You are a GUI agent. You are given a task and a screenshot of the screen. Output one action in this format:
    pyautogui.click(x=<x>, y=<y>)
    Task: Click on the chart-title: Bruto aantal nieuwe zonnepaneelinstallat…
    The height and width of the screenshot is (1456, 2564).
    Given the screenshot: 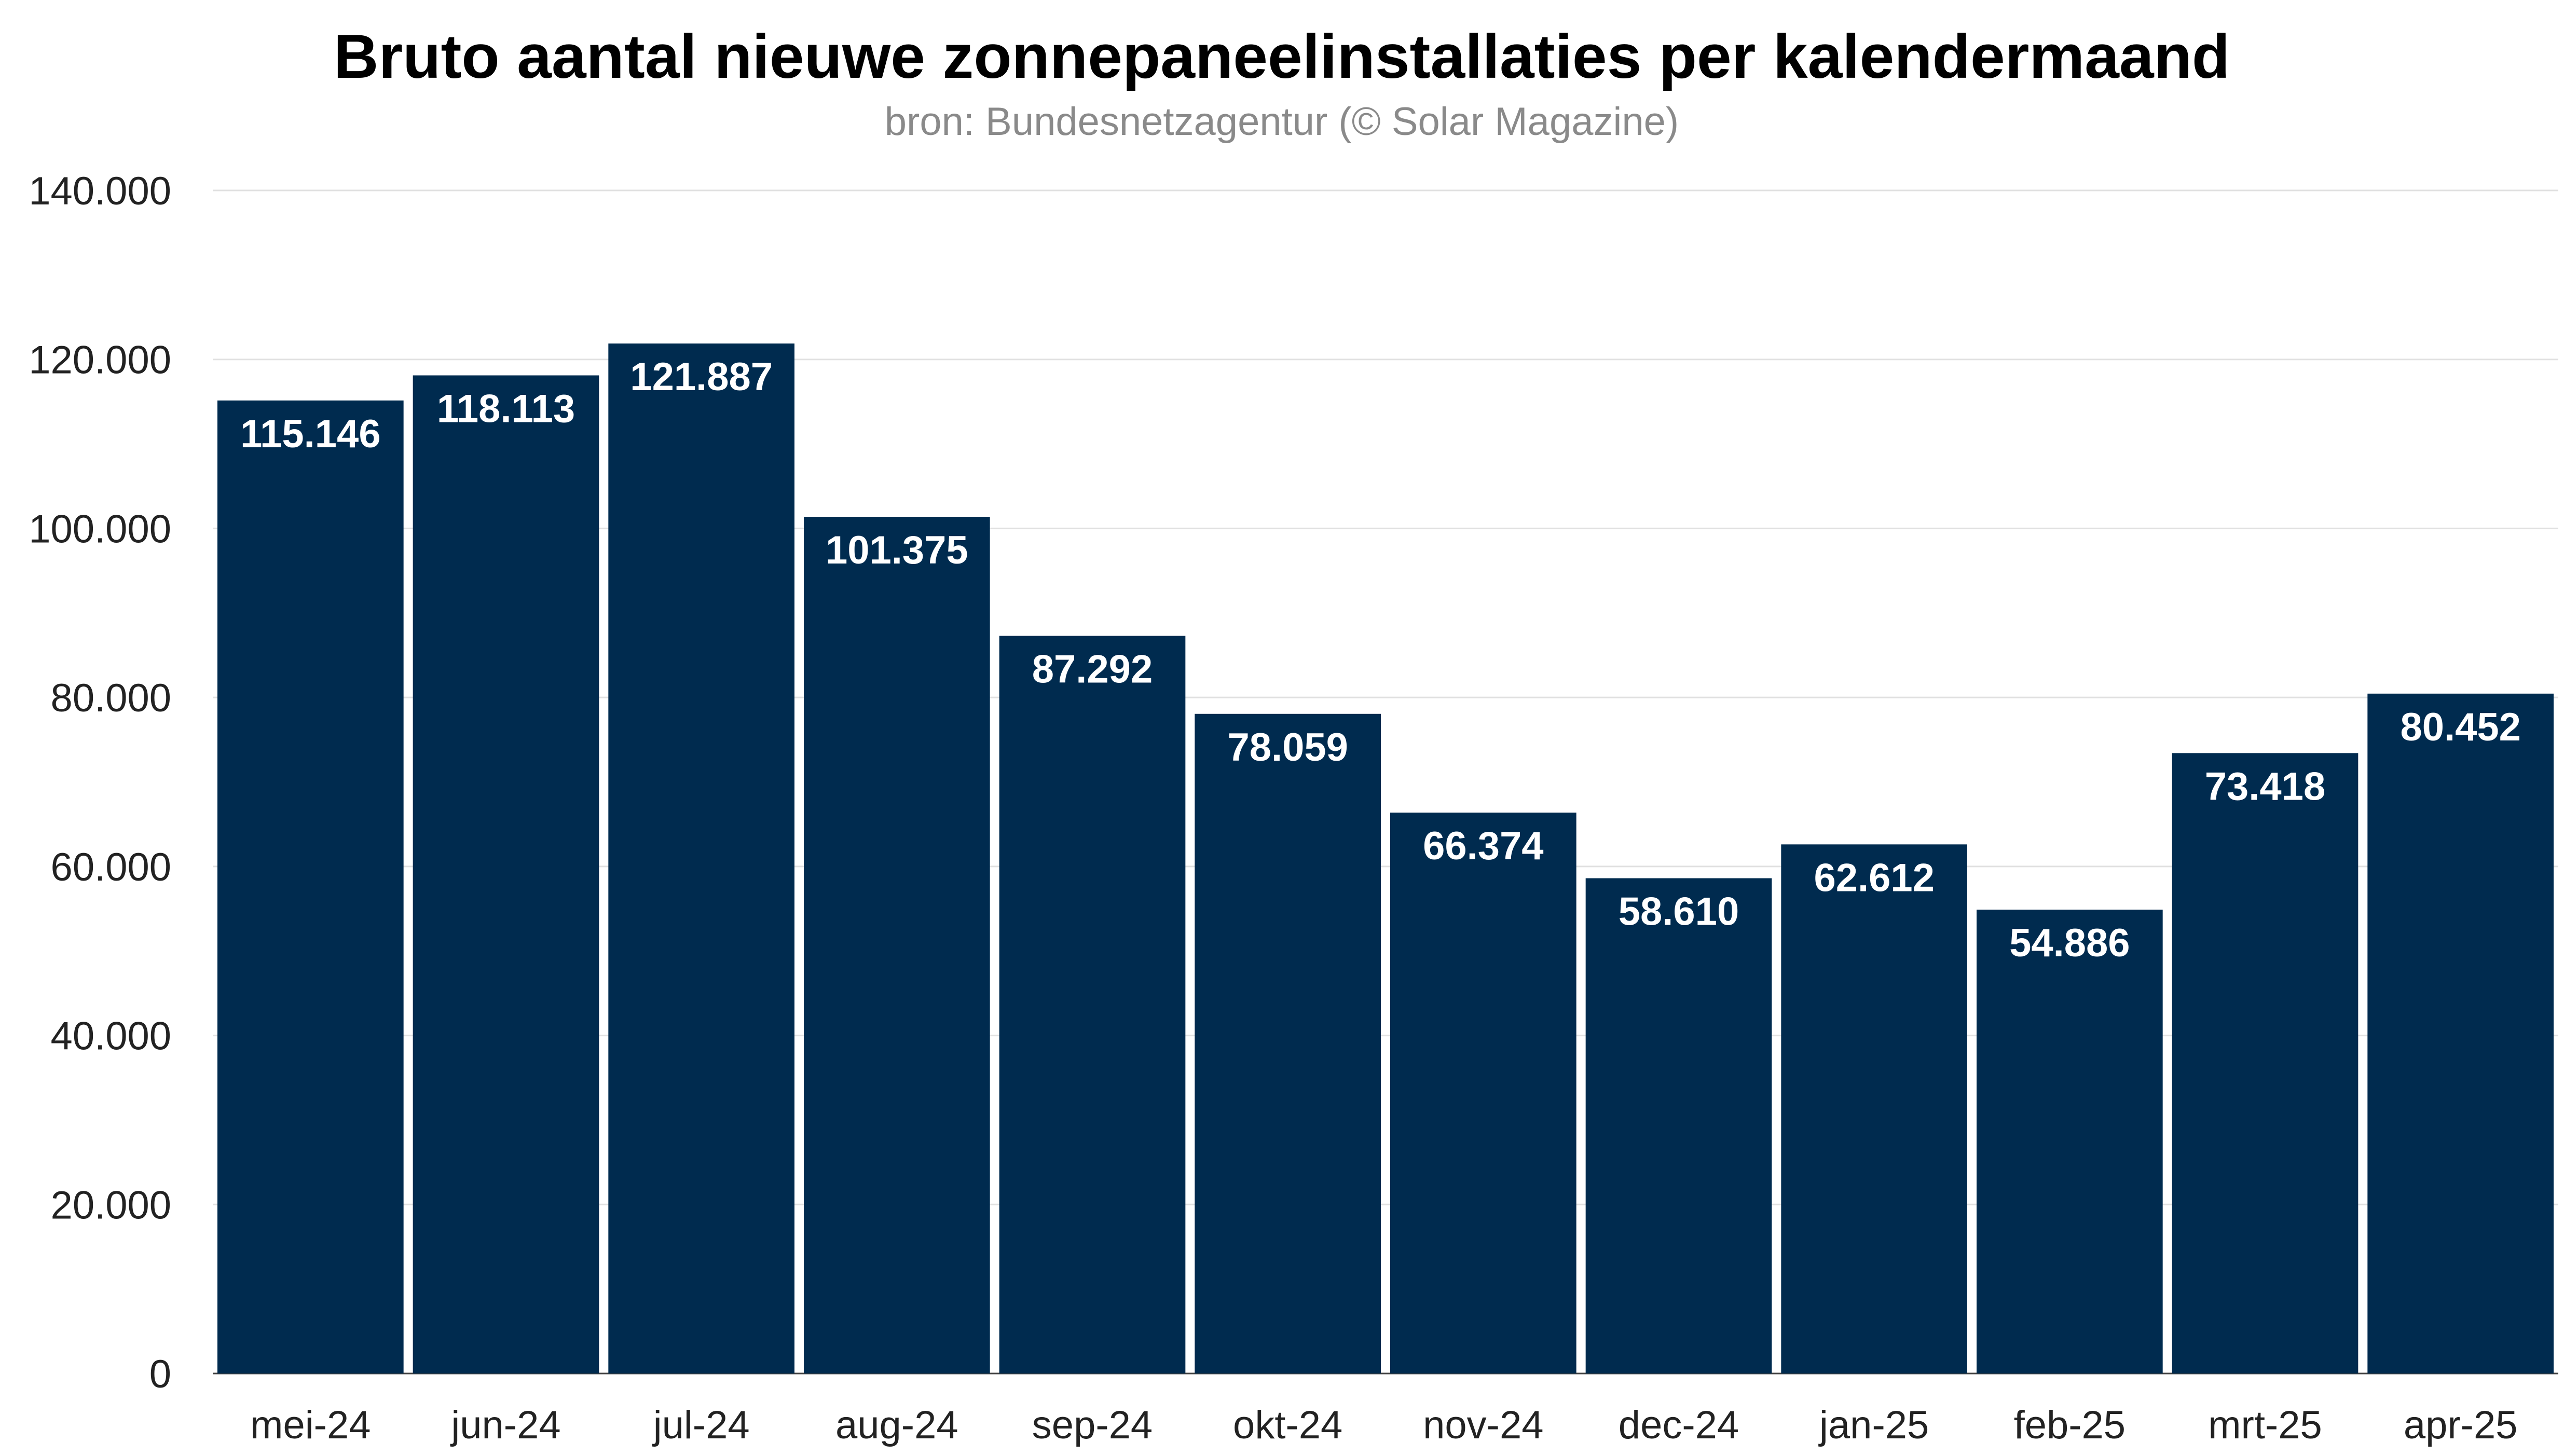 What is the action you would take?
    pyautogui.click(x=1282, y=57)
    